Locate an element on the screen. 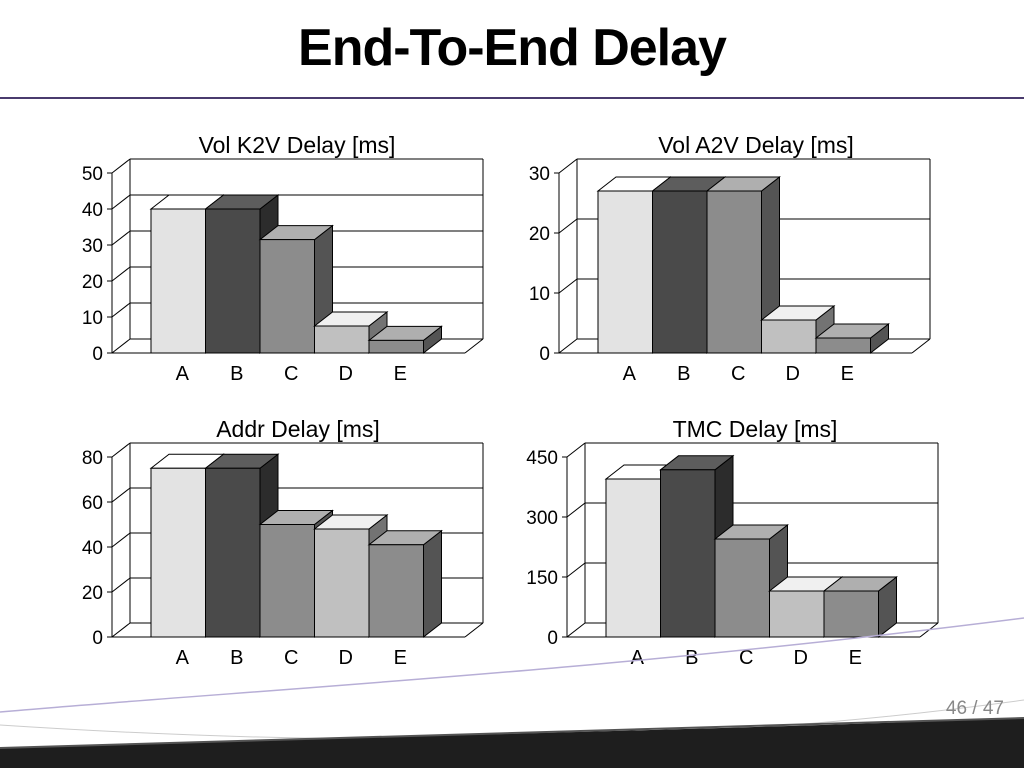 The image size is (1024, 768). page-number: 46 / 47 is located at coordinates (975, 709).